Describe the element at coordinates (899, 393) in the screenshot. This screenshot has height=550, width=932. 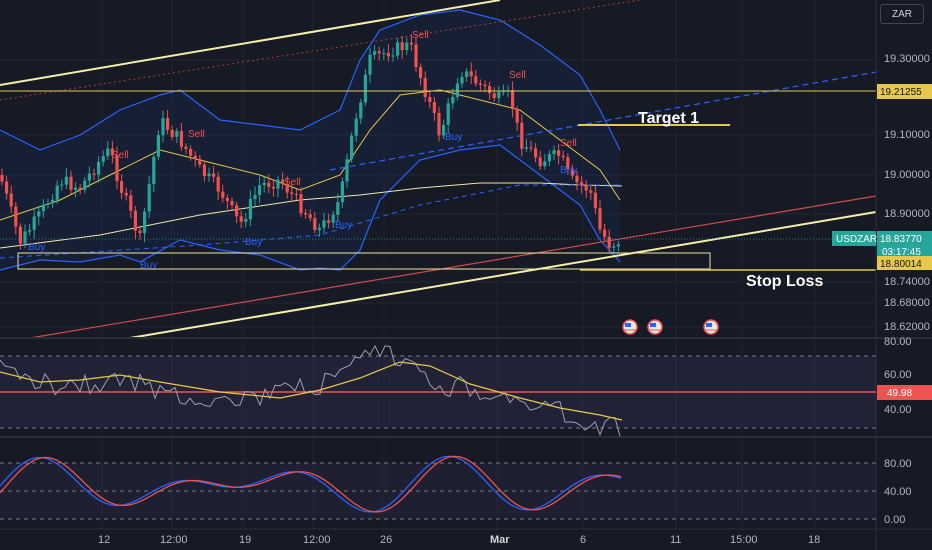
I see `rsi-value: 49.98` at that location.